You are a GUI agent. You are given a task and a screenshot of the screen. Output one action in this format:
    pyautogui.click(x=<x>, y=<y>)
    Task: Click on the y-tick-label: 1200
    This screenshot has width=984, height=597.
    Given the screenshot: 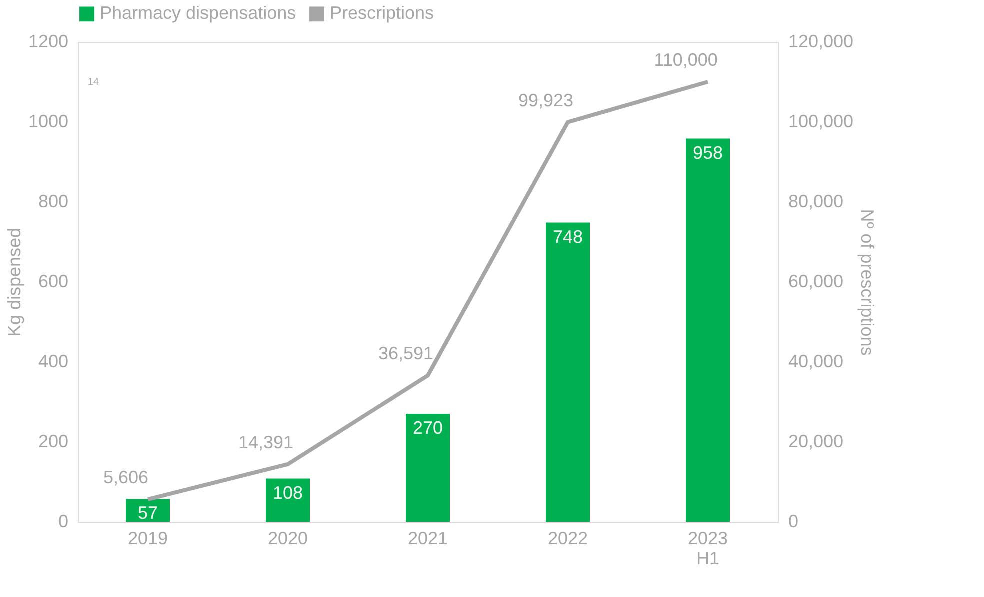 What is the action you would take?
    pyautogui.click(x=48, y=42)
    